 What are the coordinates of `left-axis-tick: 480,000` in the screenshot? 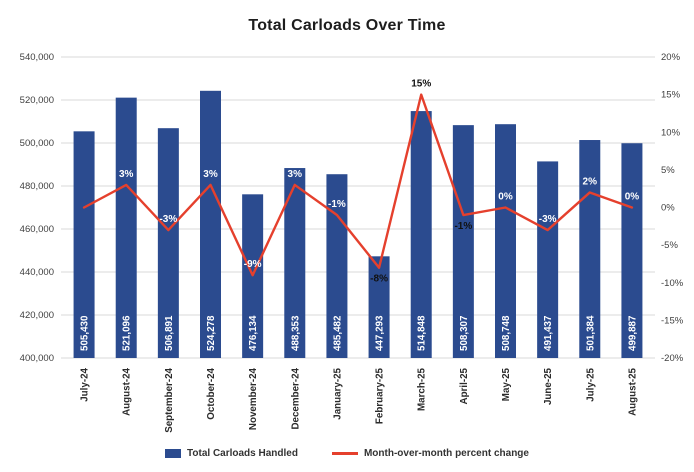 It's located at (37, 186).